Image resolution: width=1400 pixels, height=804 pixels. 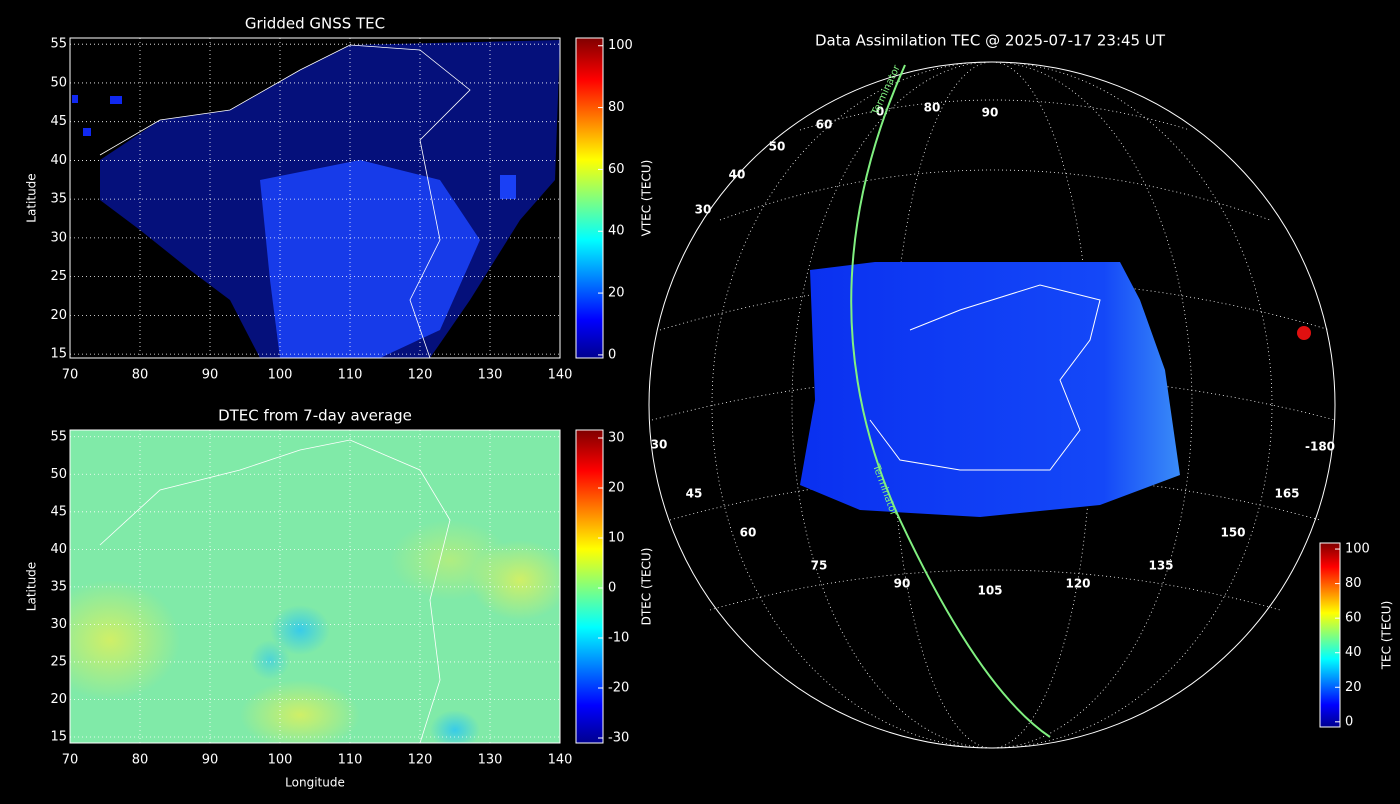 I want to click on dtec-image, so click(x=315, y=586).